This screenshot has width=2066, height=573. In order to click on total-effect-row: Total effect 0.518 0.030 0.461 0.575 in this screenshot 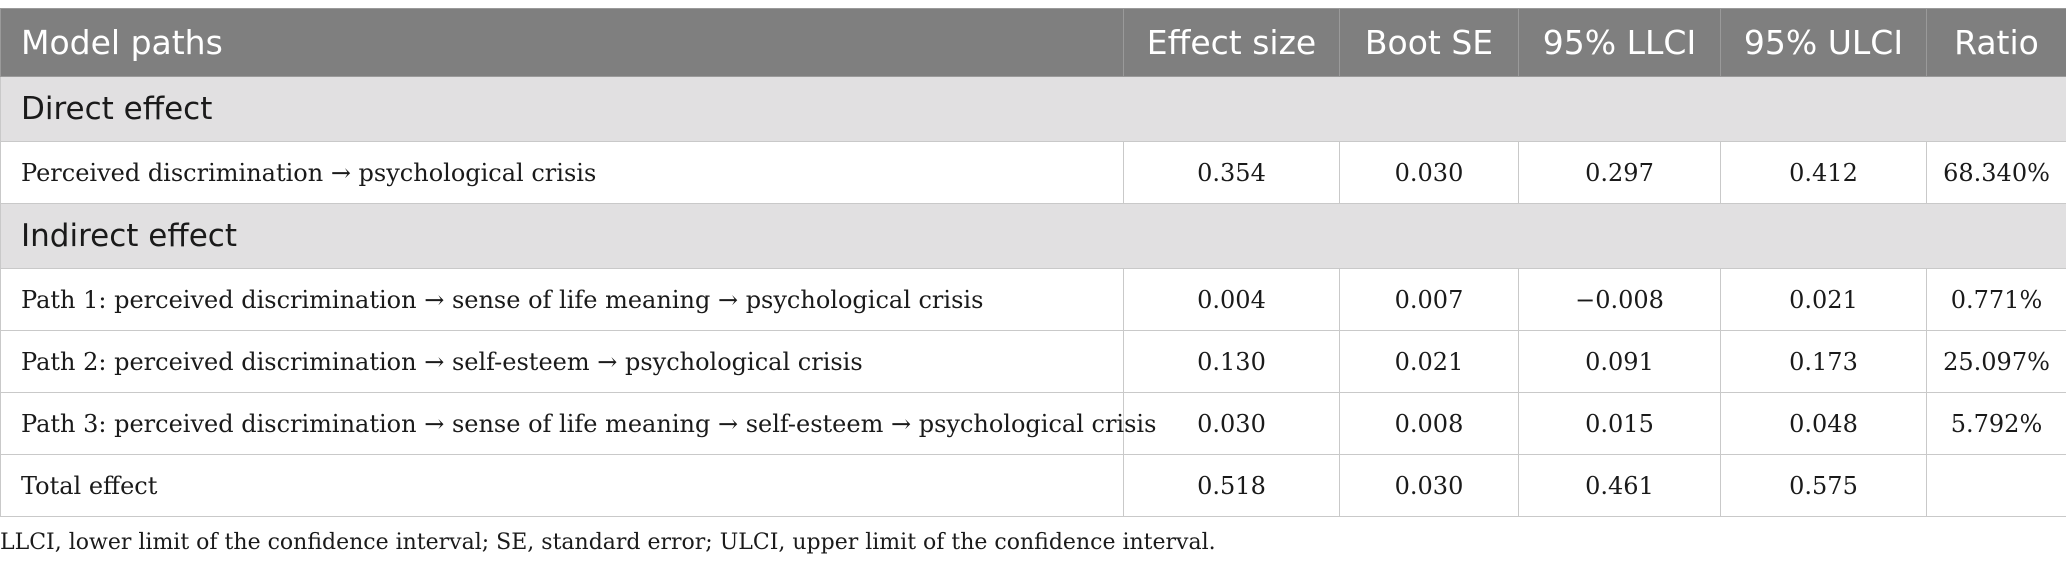, I will do `click(1033, 485)`.